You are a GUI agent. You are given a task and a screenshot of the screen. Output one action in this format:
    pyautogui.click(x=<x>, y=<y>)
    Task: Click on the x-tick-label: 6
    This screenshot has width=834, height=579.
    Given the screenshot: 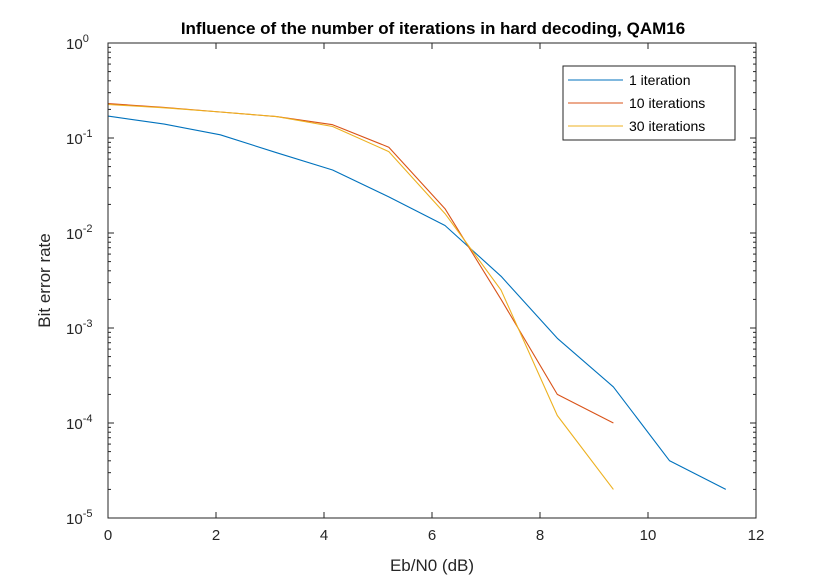 What is the action you would take?
    pyautogui.click(x=432, y=535)
    